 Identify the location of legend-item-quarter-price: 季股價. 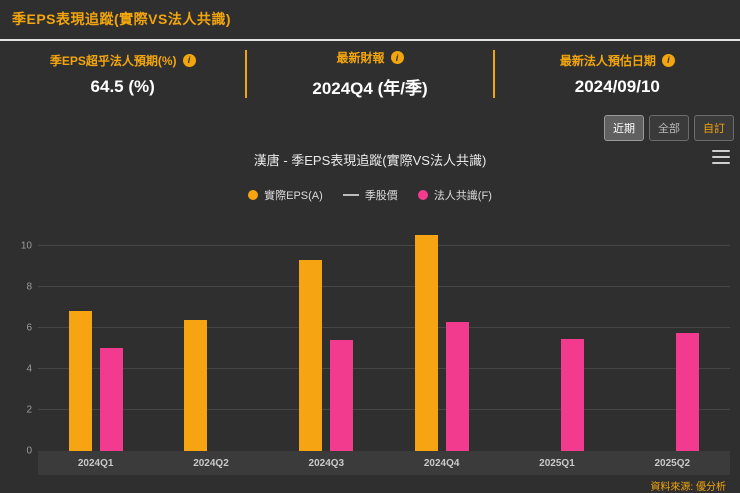
(370, 195).